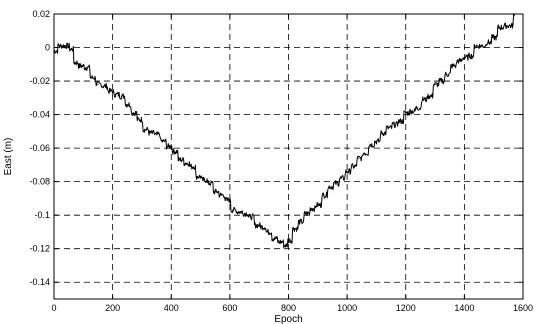  I want to click on x-tick-label: 200, so click(112, 308).